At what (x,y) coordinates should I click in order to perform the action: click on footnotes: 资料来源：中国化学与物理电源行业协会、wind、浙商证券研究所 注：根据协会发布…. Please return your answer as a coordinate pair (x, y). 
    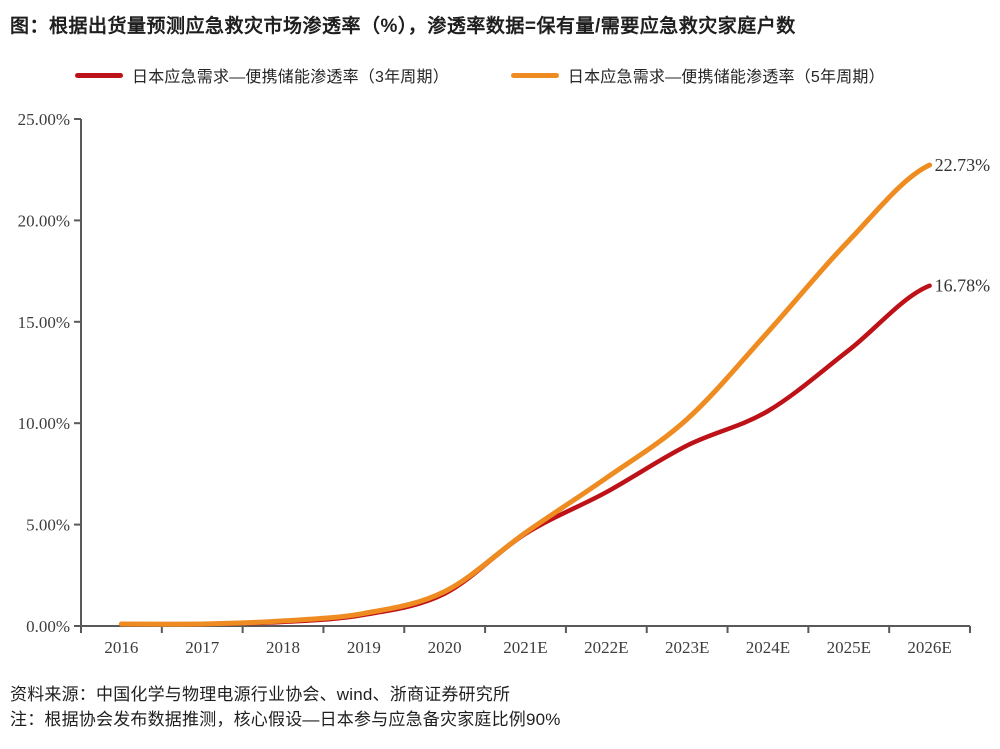
    Looking at the image, I should click on (285, 707).